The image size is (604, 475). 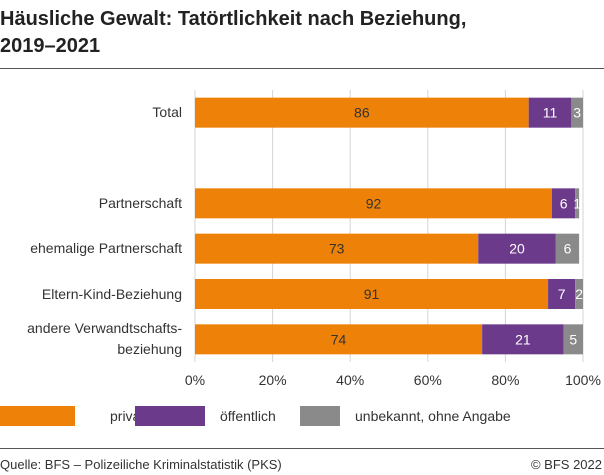 I want to click on value-label: 5, so click(x=573, y=339).